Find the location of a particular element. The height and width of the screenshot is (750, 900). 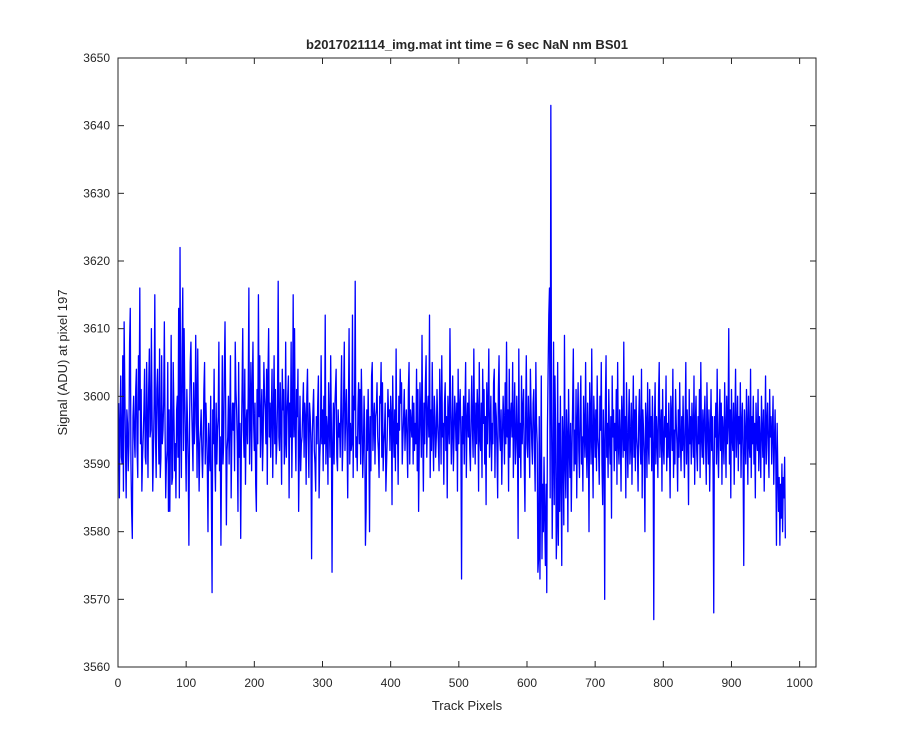

y-axis-label: Signal (ADU) at pixel 197 is located at coordinates (62, 363).